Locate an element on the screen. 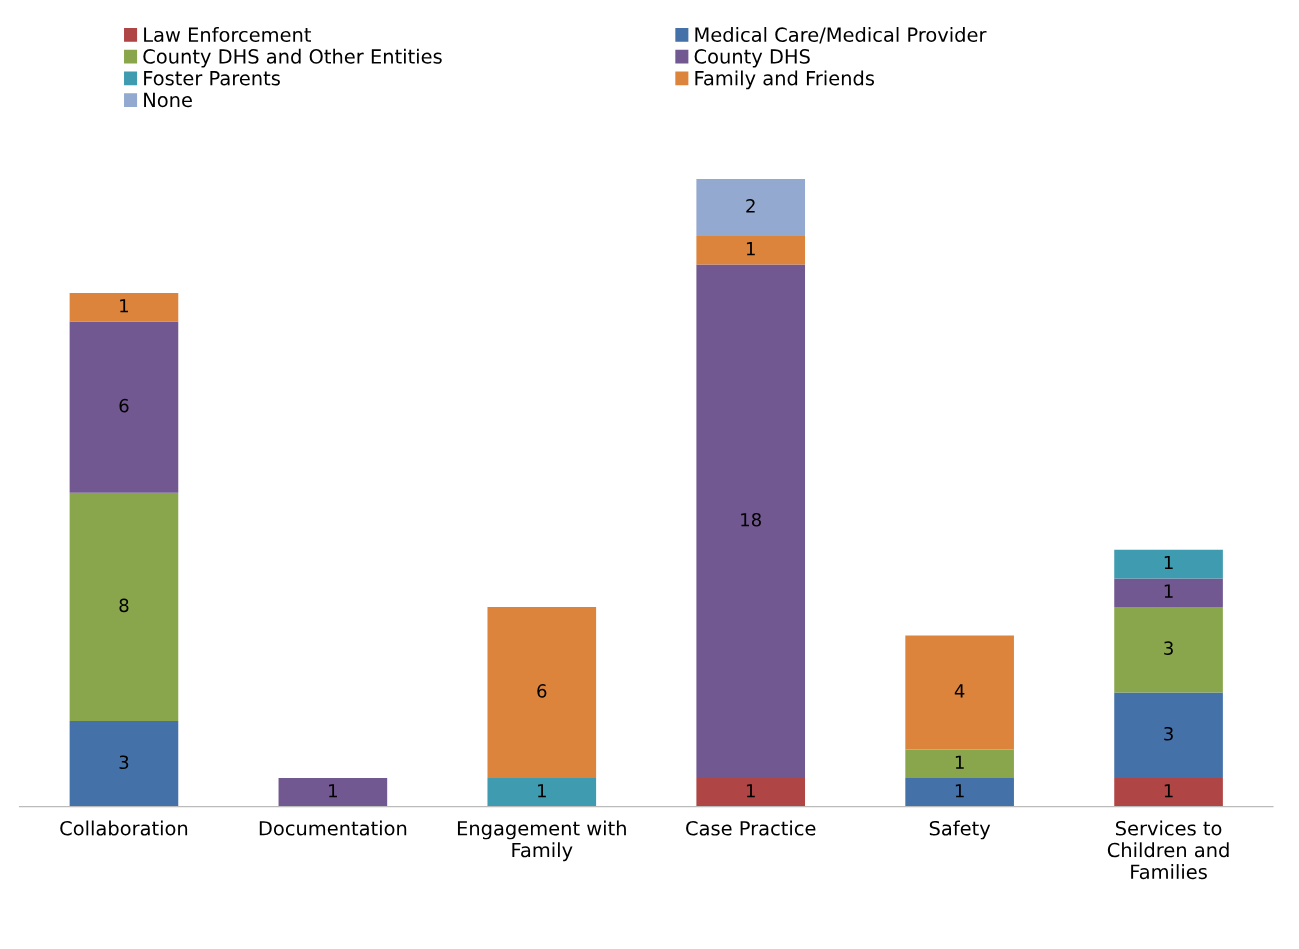  x-tick-label: Case Practice is located at coordinates (751, 828).